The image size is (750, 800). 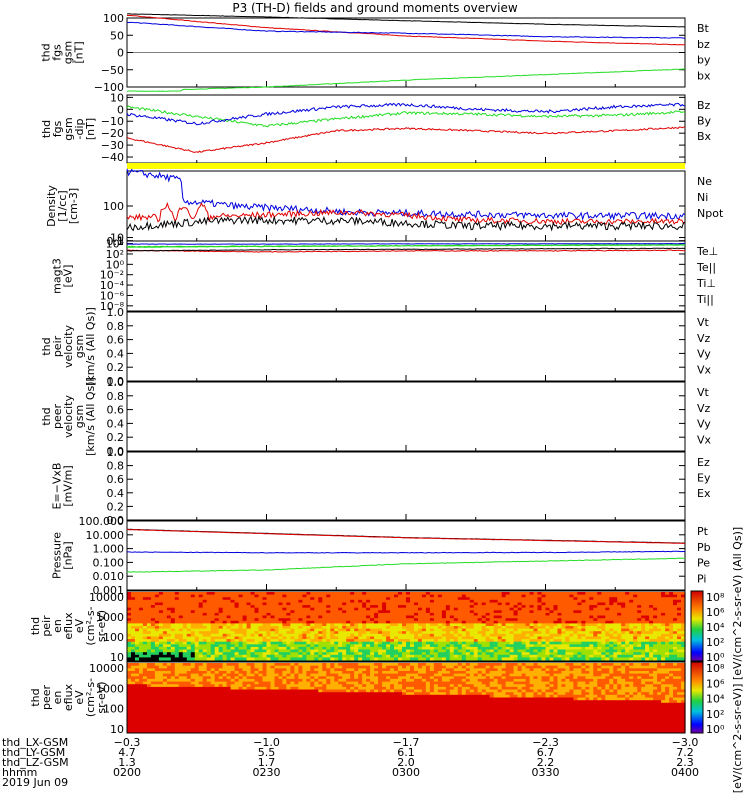 I want to click on y-axis-label: peer, so click(x=57, y=417).